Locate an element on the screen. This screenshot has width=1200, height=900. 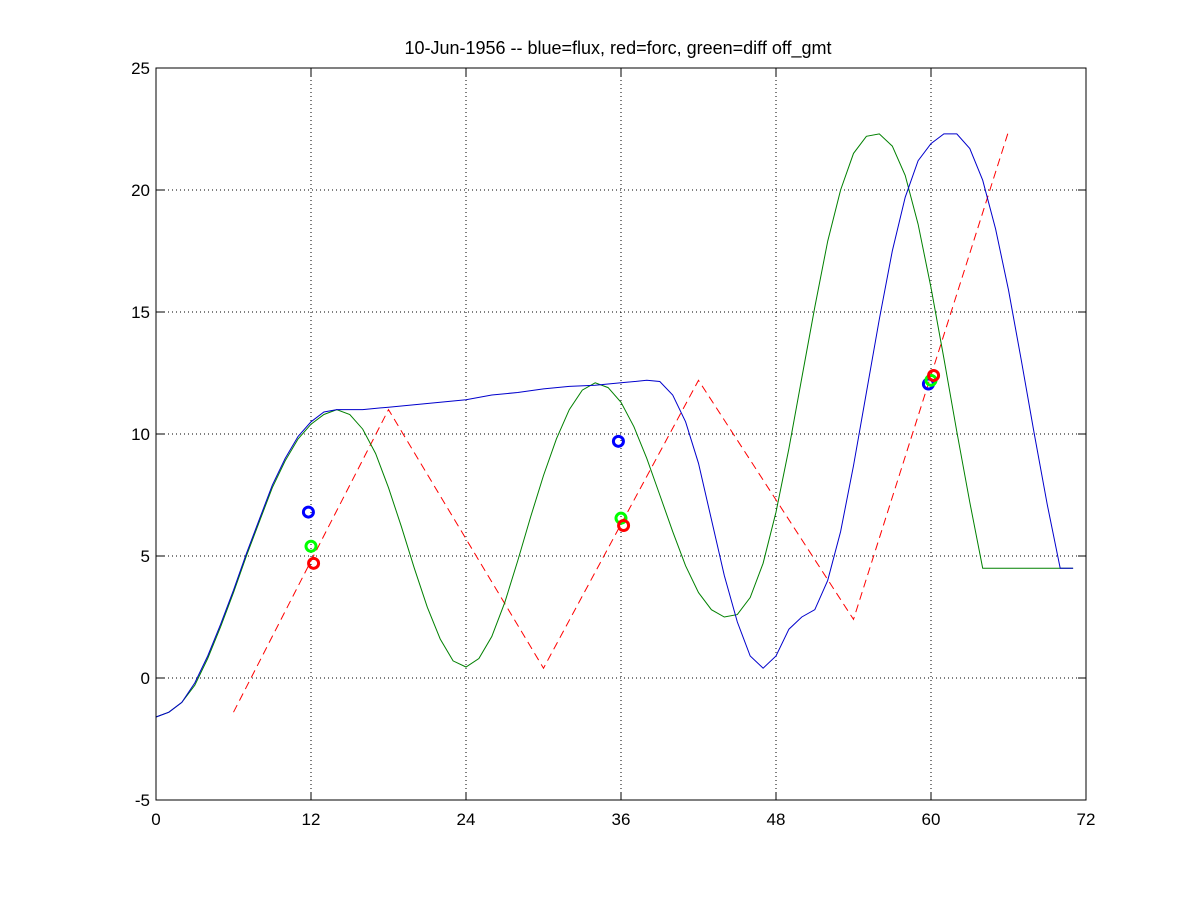
y-tick-label: 25 is located at coordinates (140, 68).